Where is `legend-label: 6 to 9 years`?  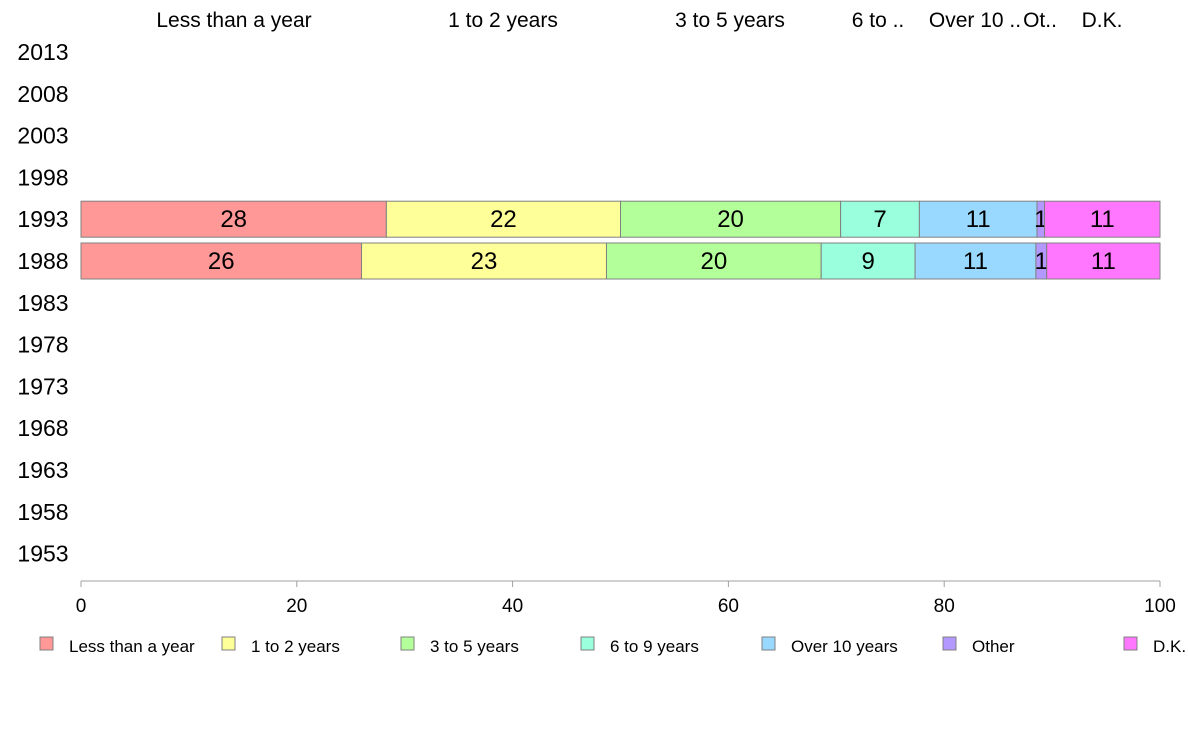 legend-label: 6 to 9 years is located at coordinates (654, 646).